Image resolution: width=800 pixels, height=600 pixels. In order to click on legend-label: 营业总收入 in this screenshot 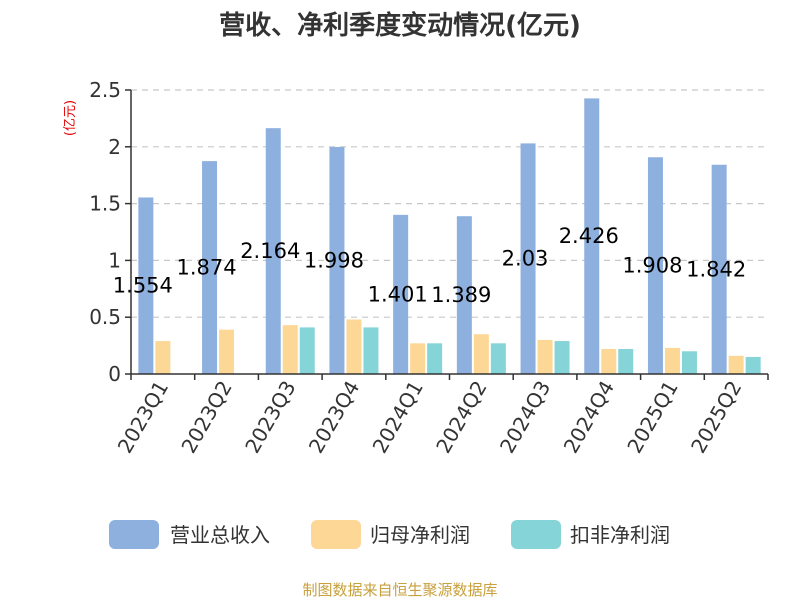, I will do `click(220, 535)`.